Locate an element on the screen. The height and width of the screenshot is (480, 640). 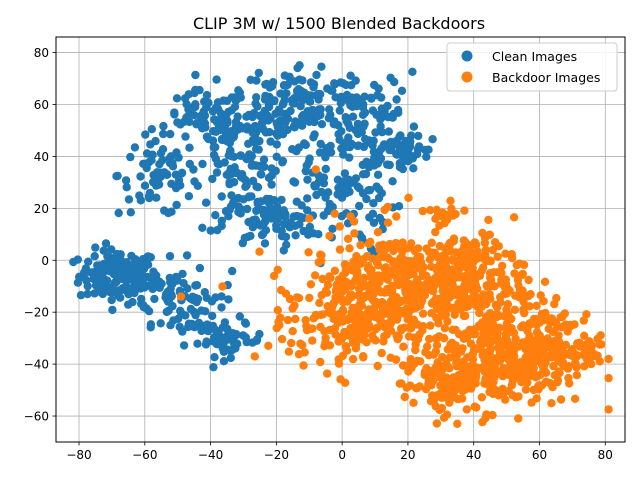
y-tick-label: −60 is located at coordinates (36, 417).